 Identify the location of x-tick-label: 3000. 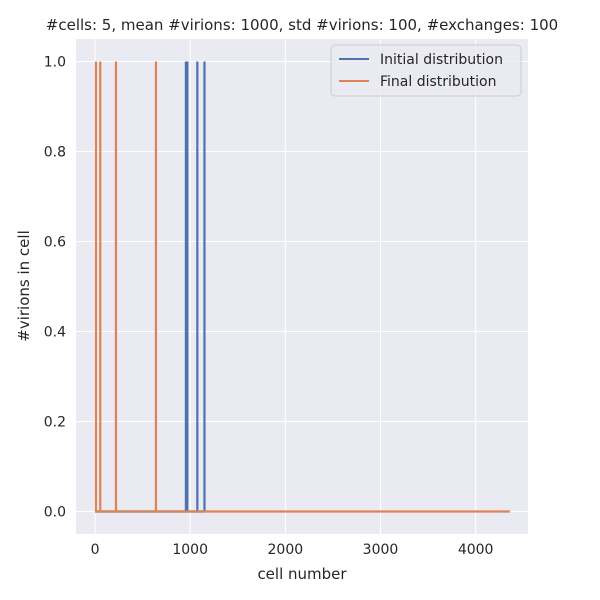
(381, 550).